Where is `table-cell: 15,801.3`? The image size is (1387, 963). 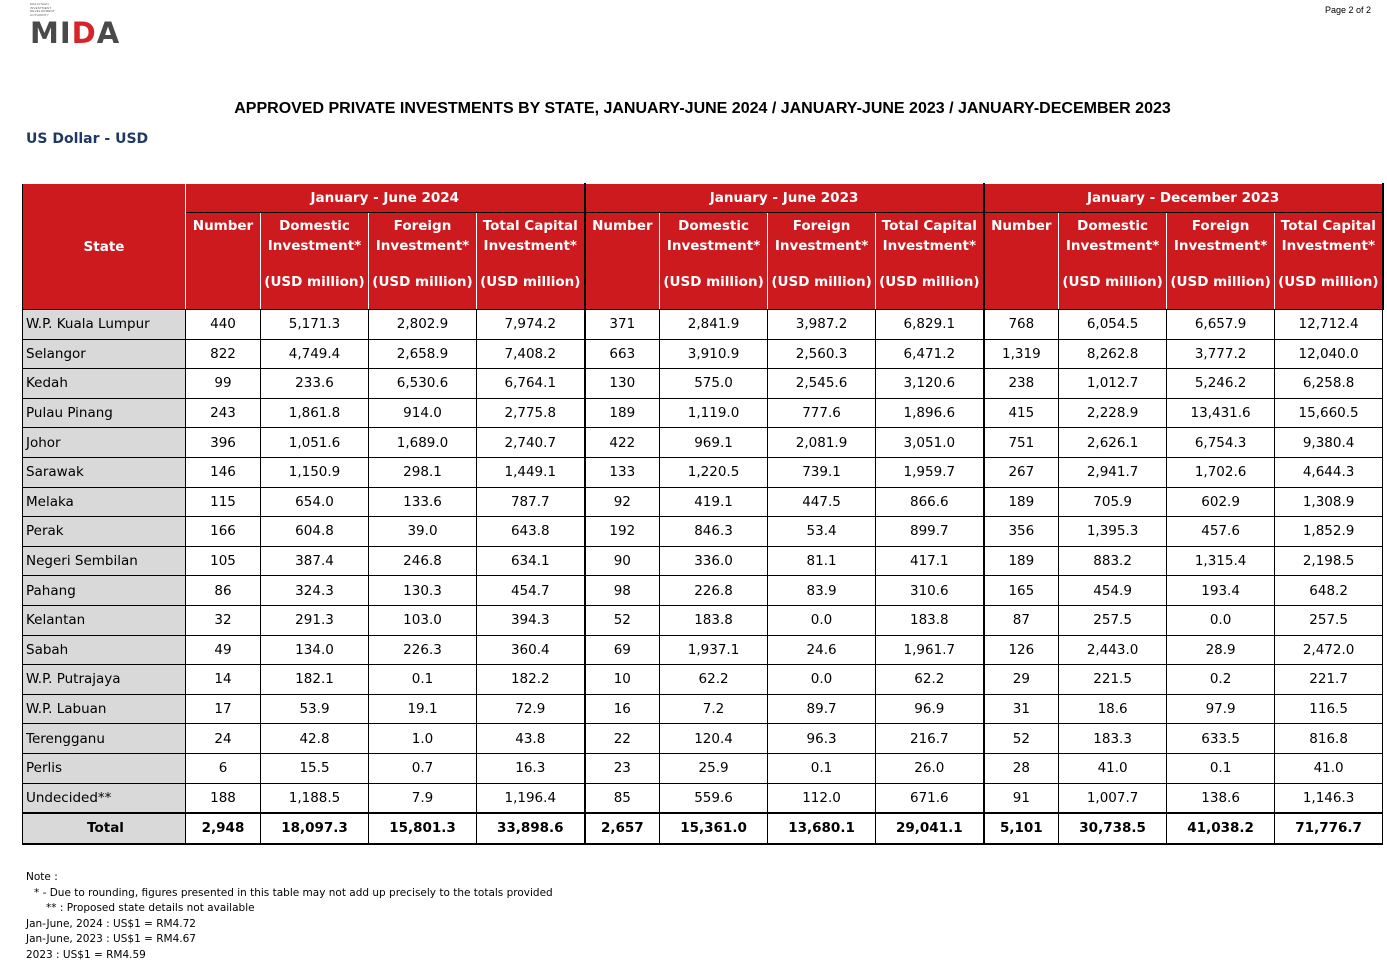
table-cell: 15,801.3 is located at coordinates (423, 828).